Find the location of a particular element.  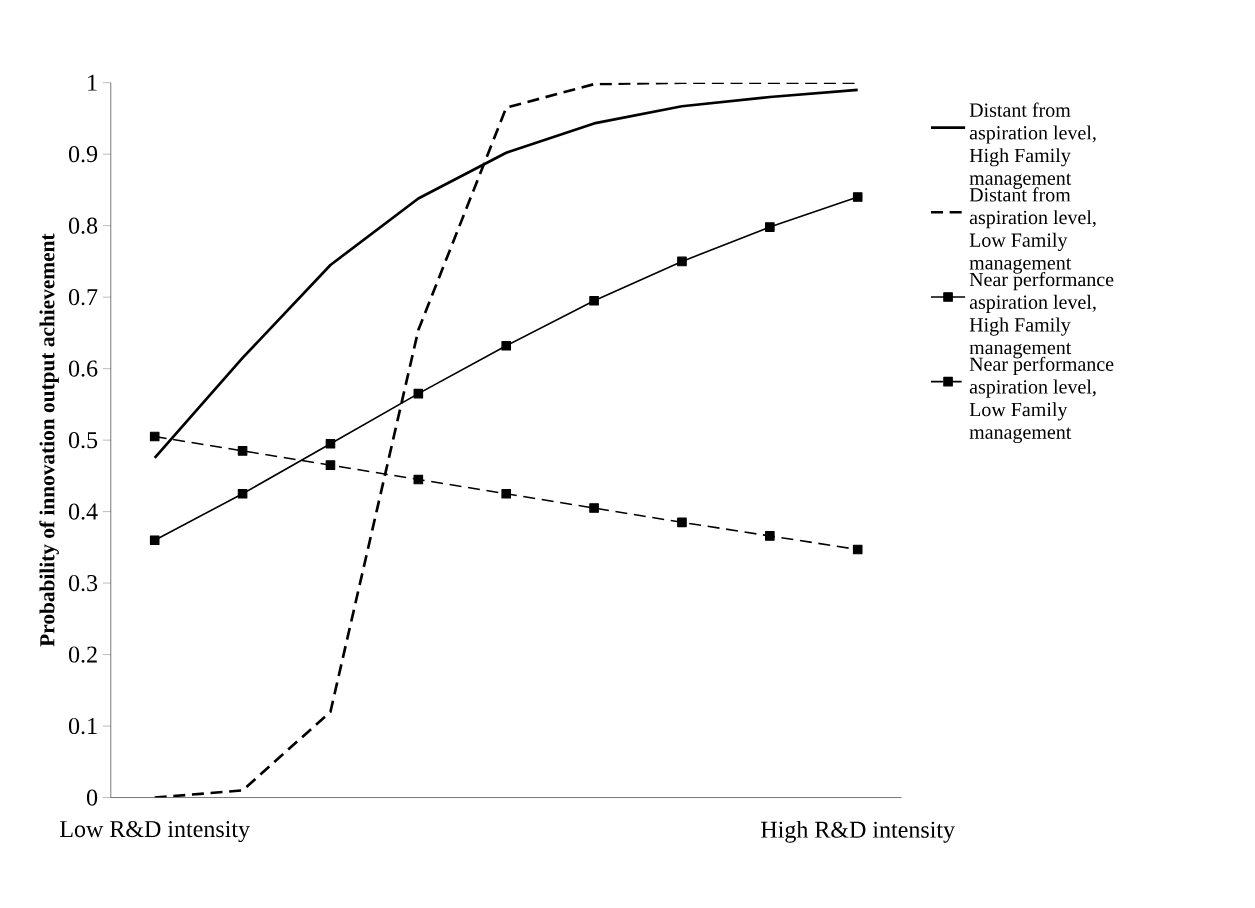

y-tick-label: 0.9 is located at coordinates (83, 154).